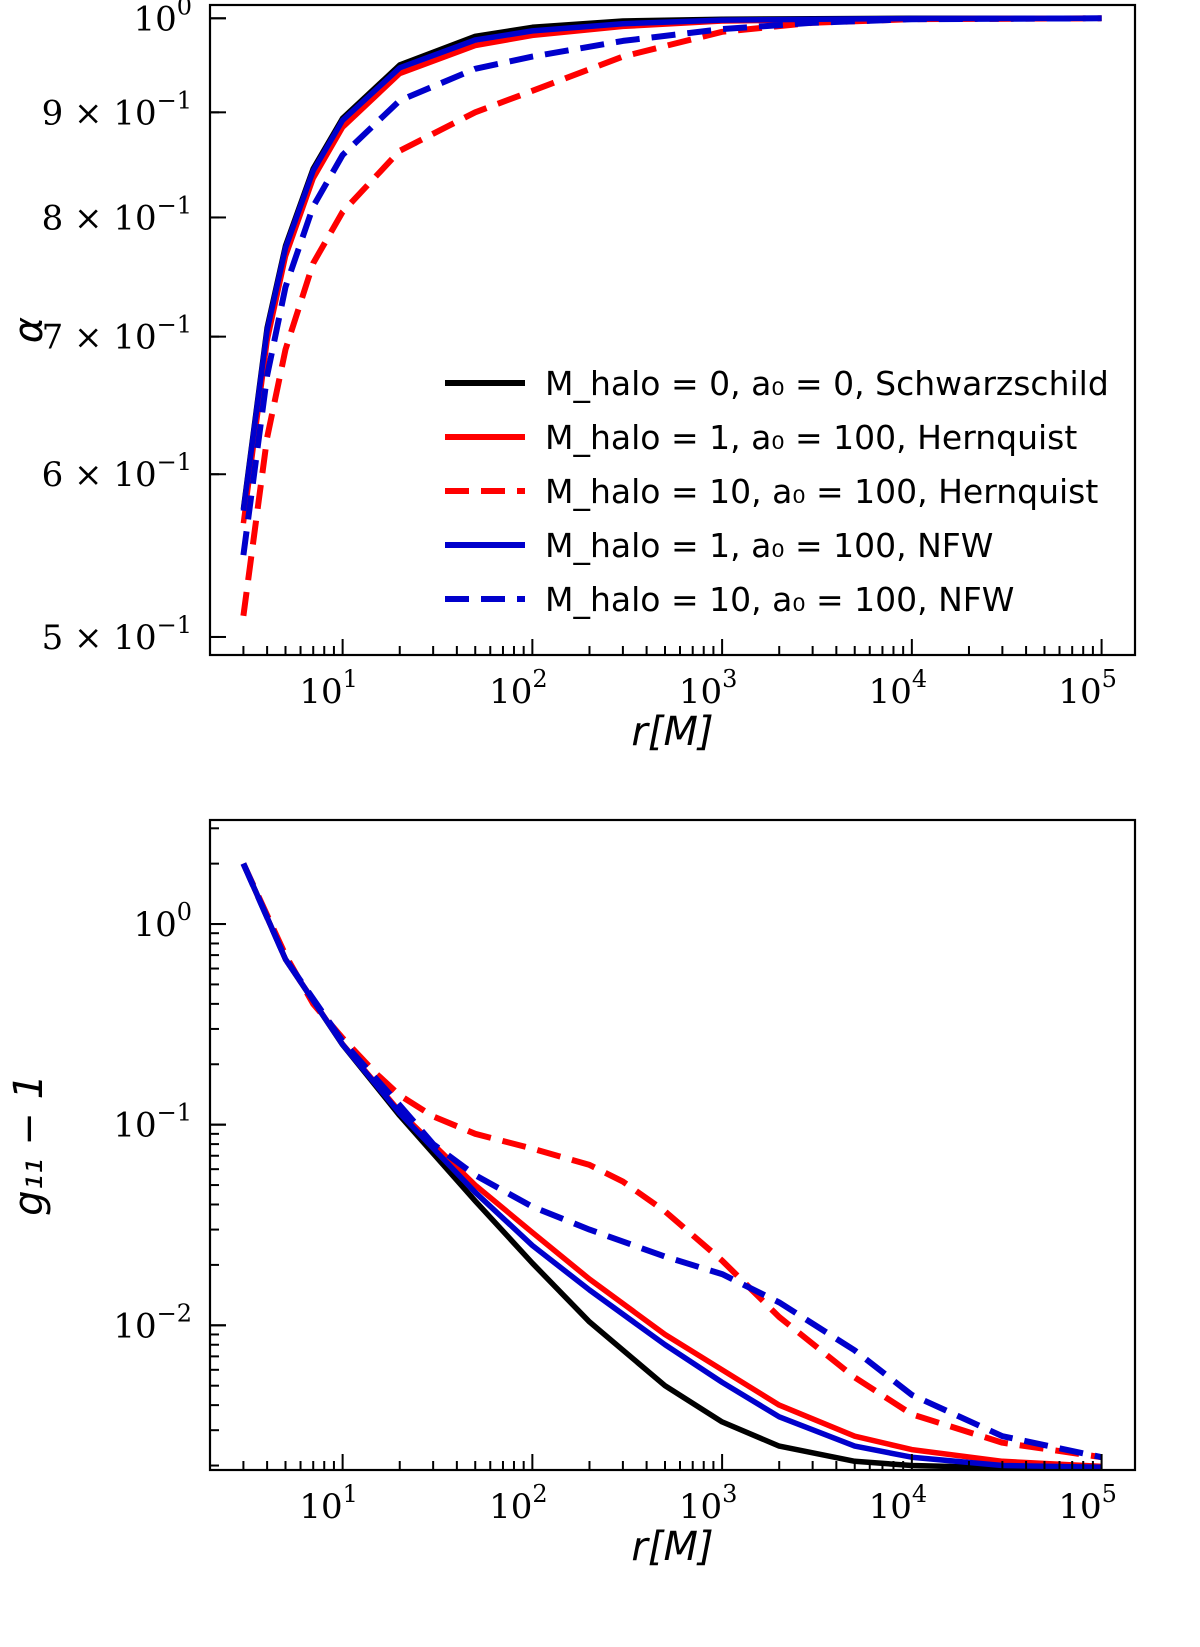 The width and height of the screenshot is (1200, 1647). What do you see at coordinates (152, 1122) in the screenshot?
I see `y-tick-label: 10⁻¹` at bounding box center [152, 1122].